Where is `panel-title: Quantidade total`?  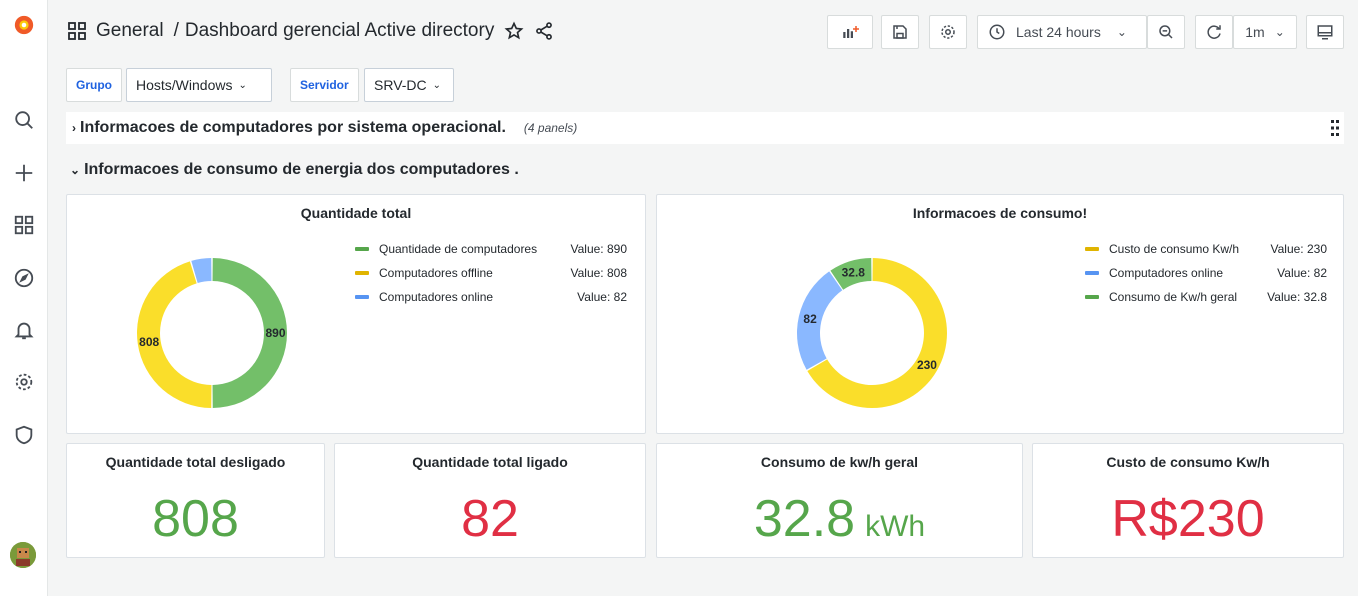 panel-title: Quantidade total is located at coordinates (356, 213).